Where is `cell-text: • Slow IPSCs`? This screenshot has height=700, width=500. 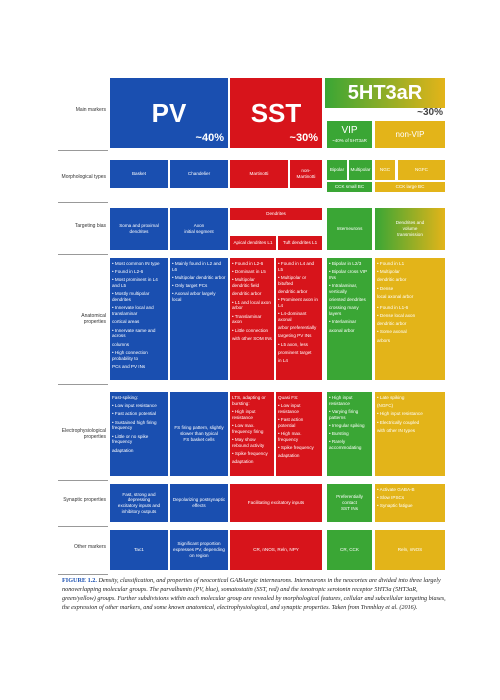
cell-text: • Slow IPSCs is located at coordinates (391, 498).